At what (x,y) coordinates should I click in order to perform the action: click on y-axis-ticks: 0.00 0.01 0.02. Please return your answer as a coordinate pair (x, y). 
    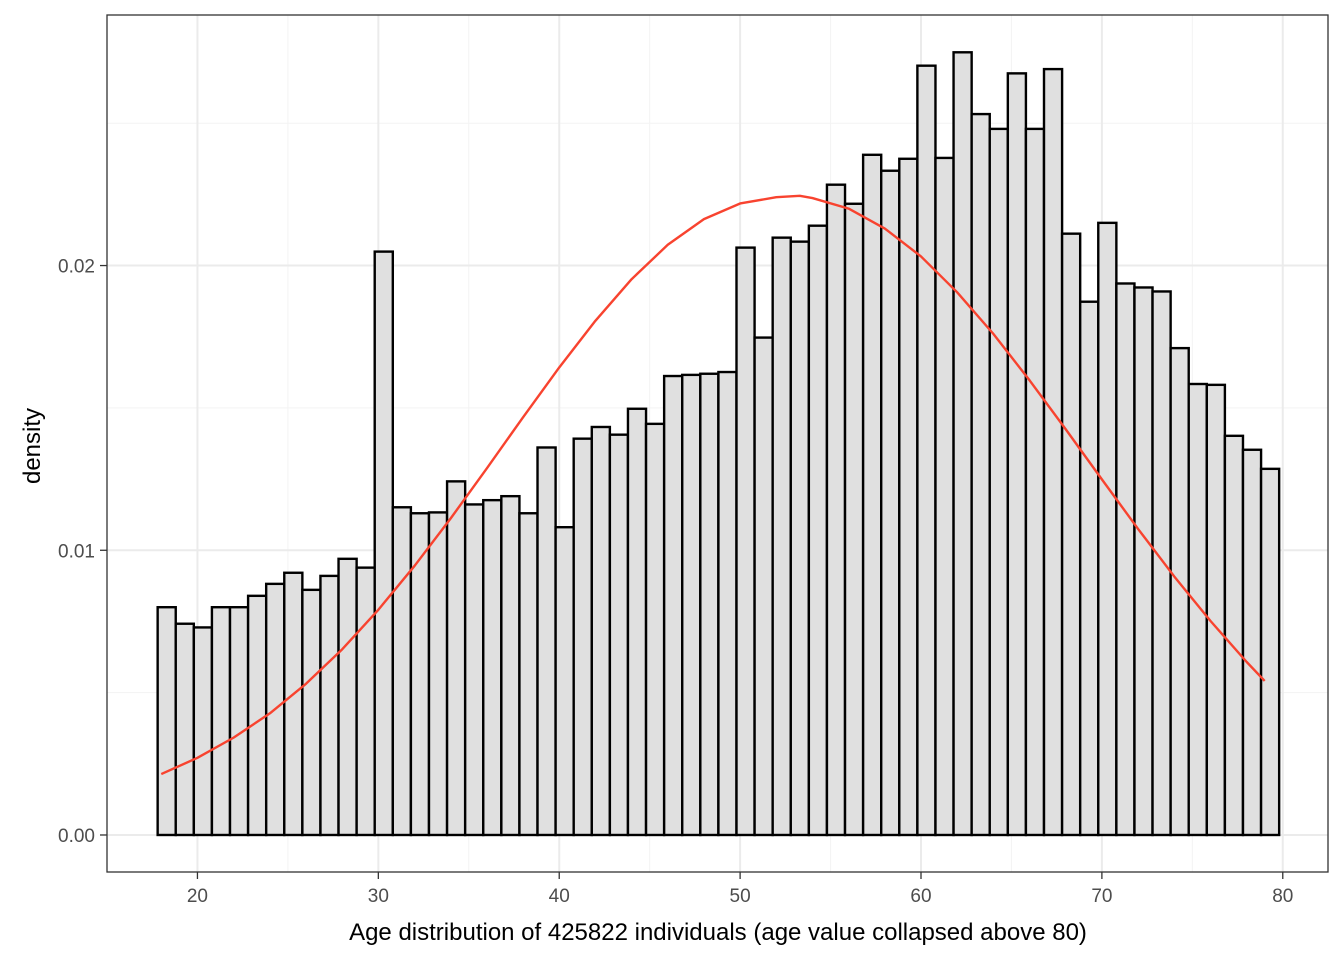
    Looking at the image, I should click on (82, 552).